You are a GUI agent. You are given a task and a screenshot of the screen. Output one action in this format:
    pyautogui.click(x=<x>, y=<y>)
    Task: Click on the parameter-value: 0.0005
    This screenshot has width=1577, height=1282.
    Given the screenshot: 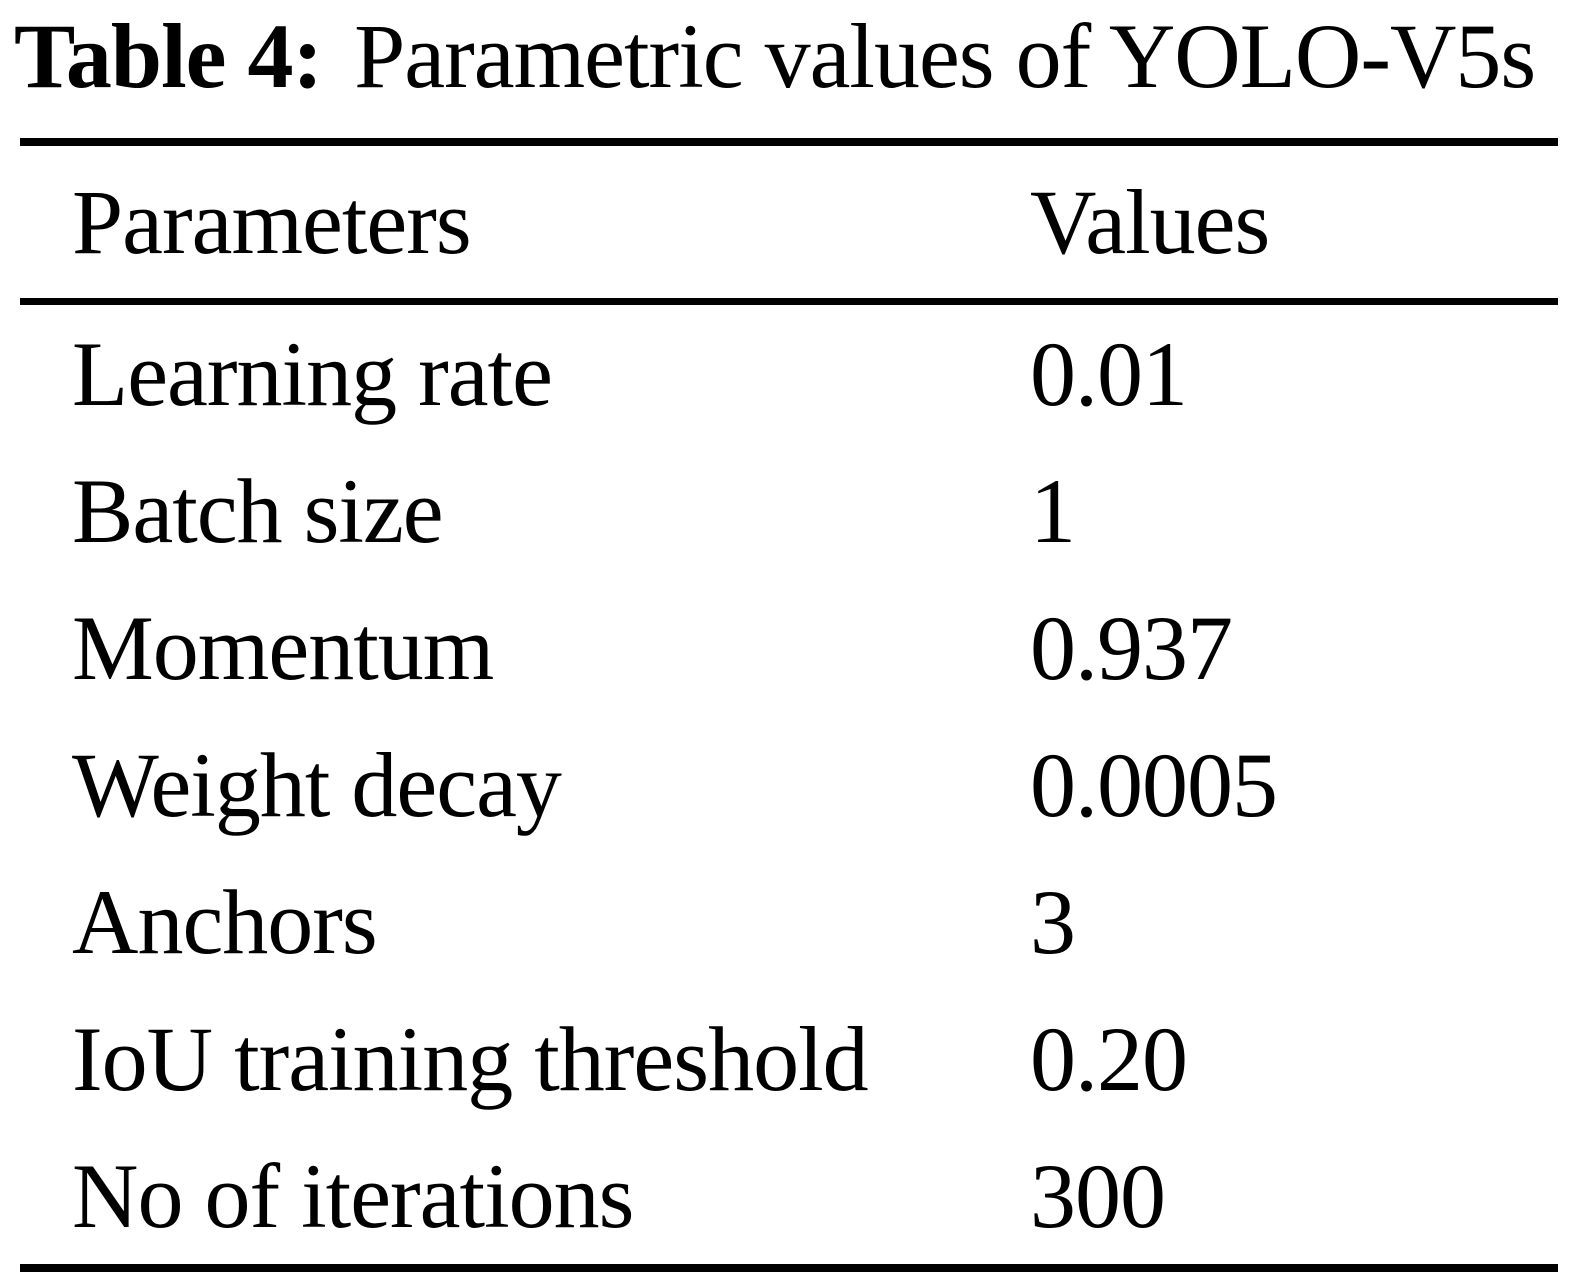 What is the action you would take?
    pyautogui.click(x=1154, y=784)
    